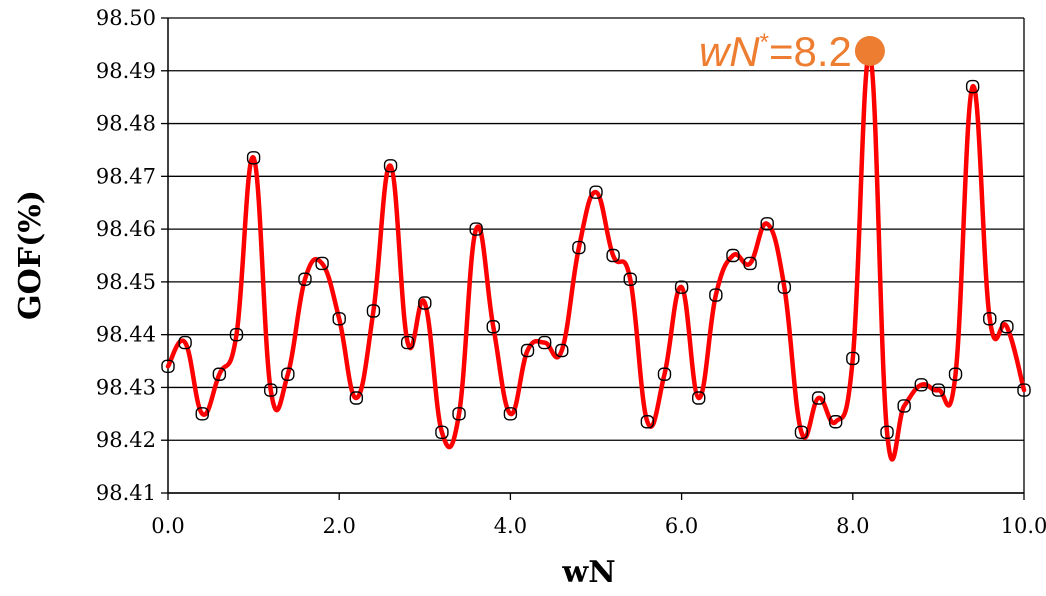  I want to click on annotation-italic-text: wN, so click(729, 51).